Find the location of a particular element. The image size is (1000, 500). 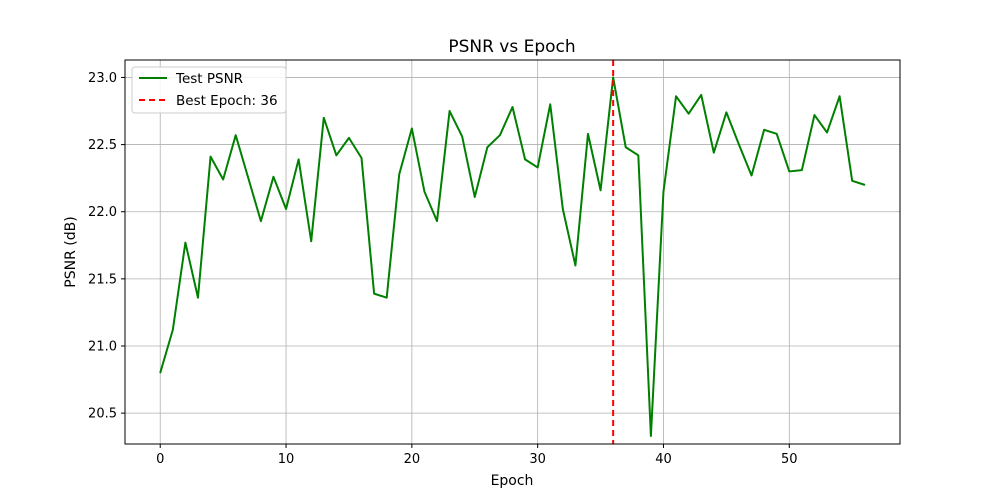

y-axis-label: PSNR (dB) is located at coordinates (71, 251).